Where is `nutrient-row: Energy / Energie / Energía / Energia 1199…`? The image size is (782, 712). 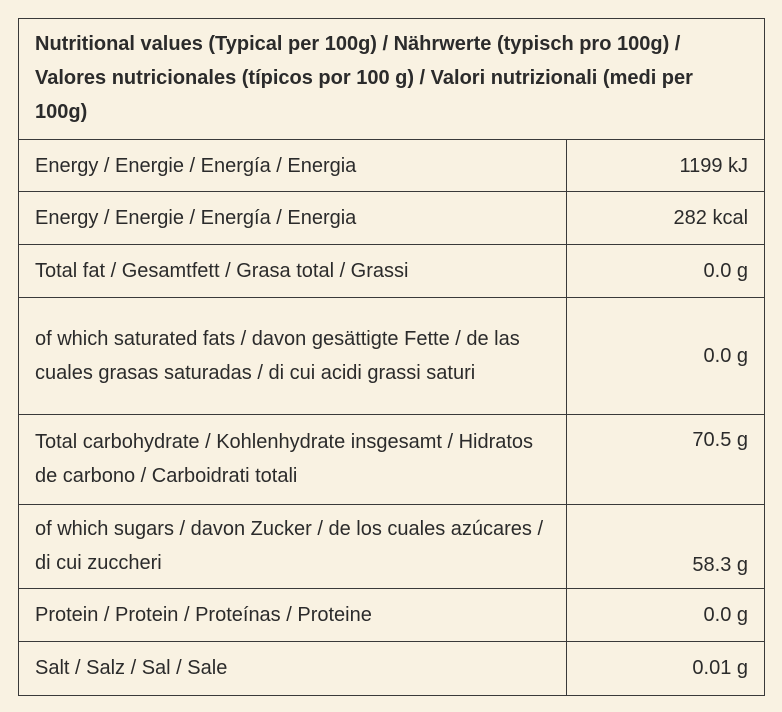 nutrient-row: Energy / Energie / Energía / Energia 1199… is located at coordinates (392, 166).